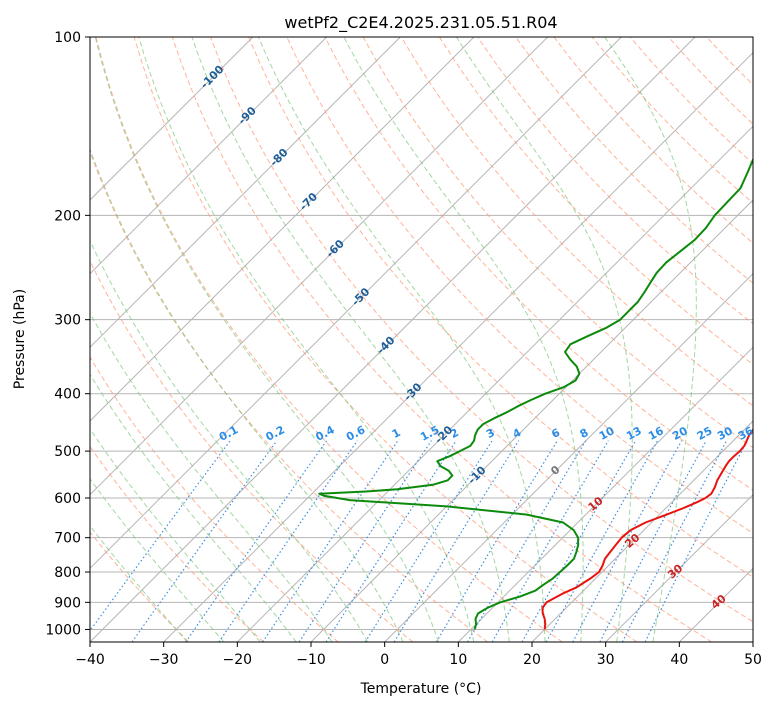 The width and height of the screenshot is (775, 712). What do you see at coordinates (679, 660) in the screenshot?
I see `x-tick-label: 40` at bounding box center [679, 660].